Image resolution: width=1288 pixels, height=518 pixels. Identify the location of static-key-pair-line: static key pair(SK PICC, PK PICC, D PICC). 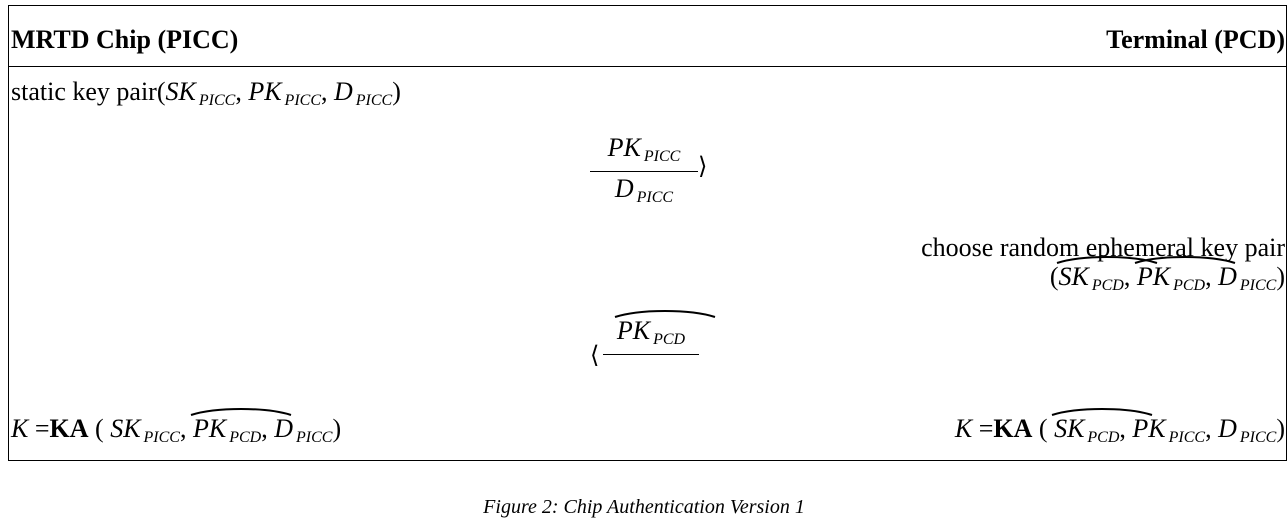
(206, 93).